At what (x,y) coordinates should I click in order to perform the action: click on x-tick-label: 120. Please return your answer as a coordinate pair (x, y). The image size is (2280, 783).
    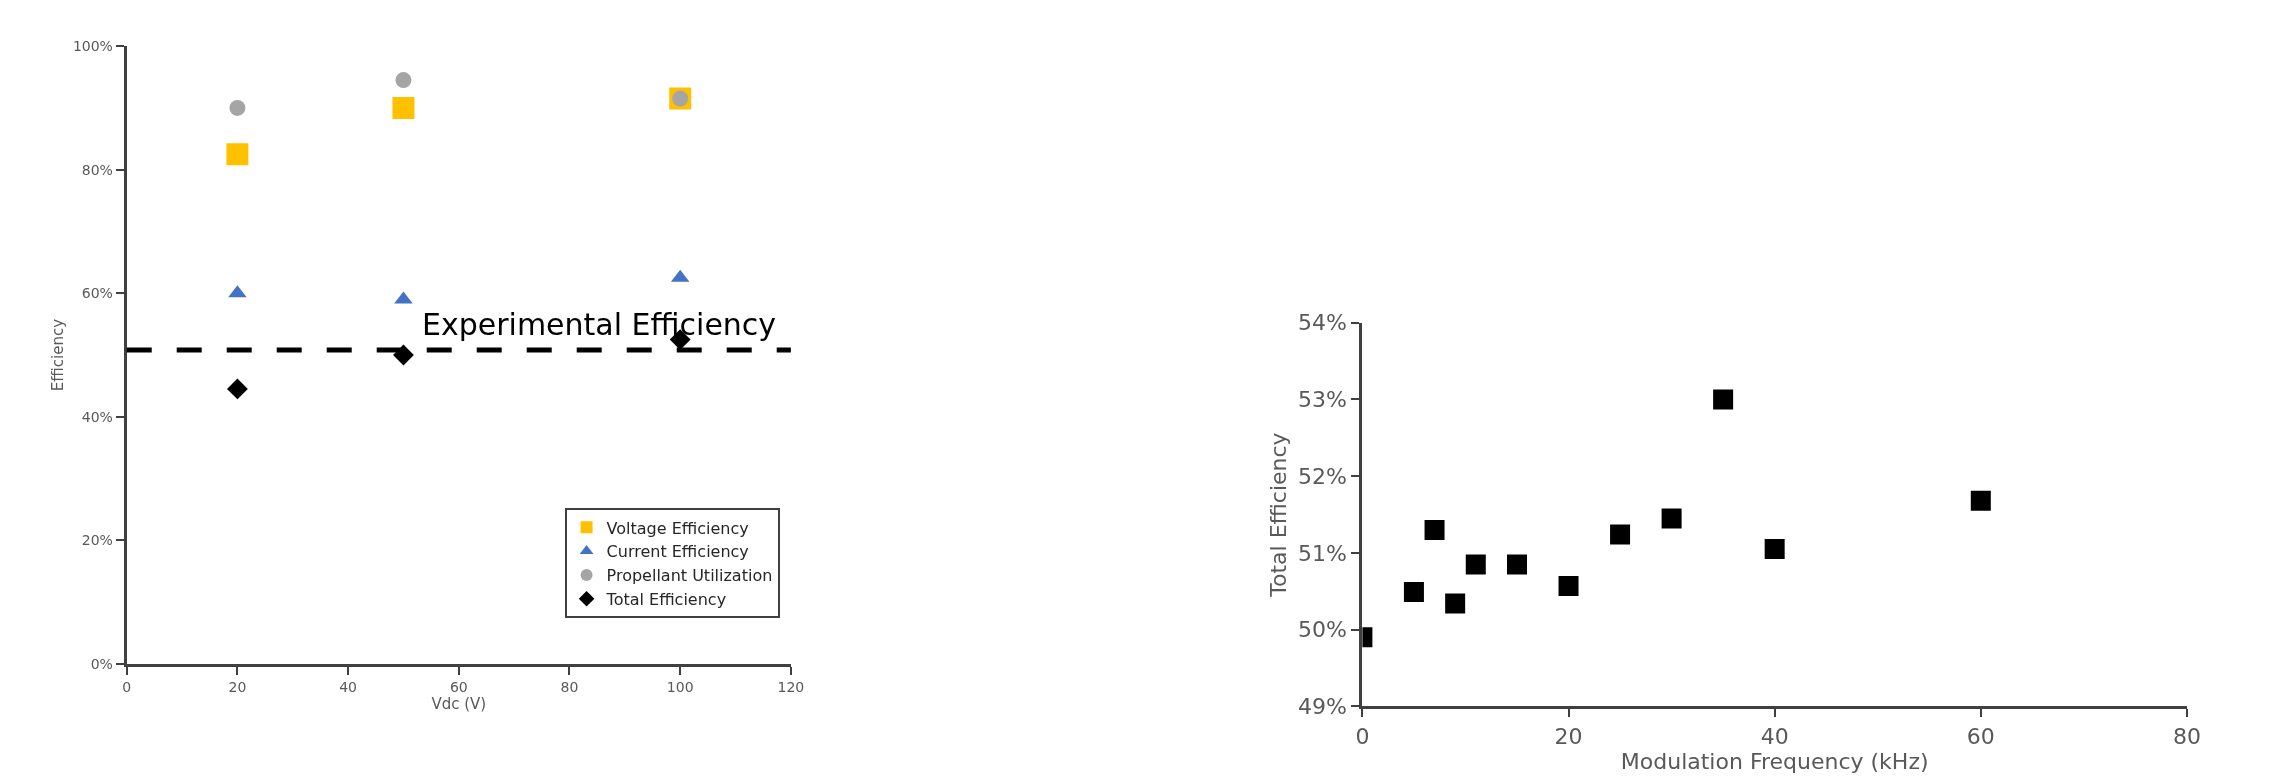
    Looking at the image, I should click on (791, 686).